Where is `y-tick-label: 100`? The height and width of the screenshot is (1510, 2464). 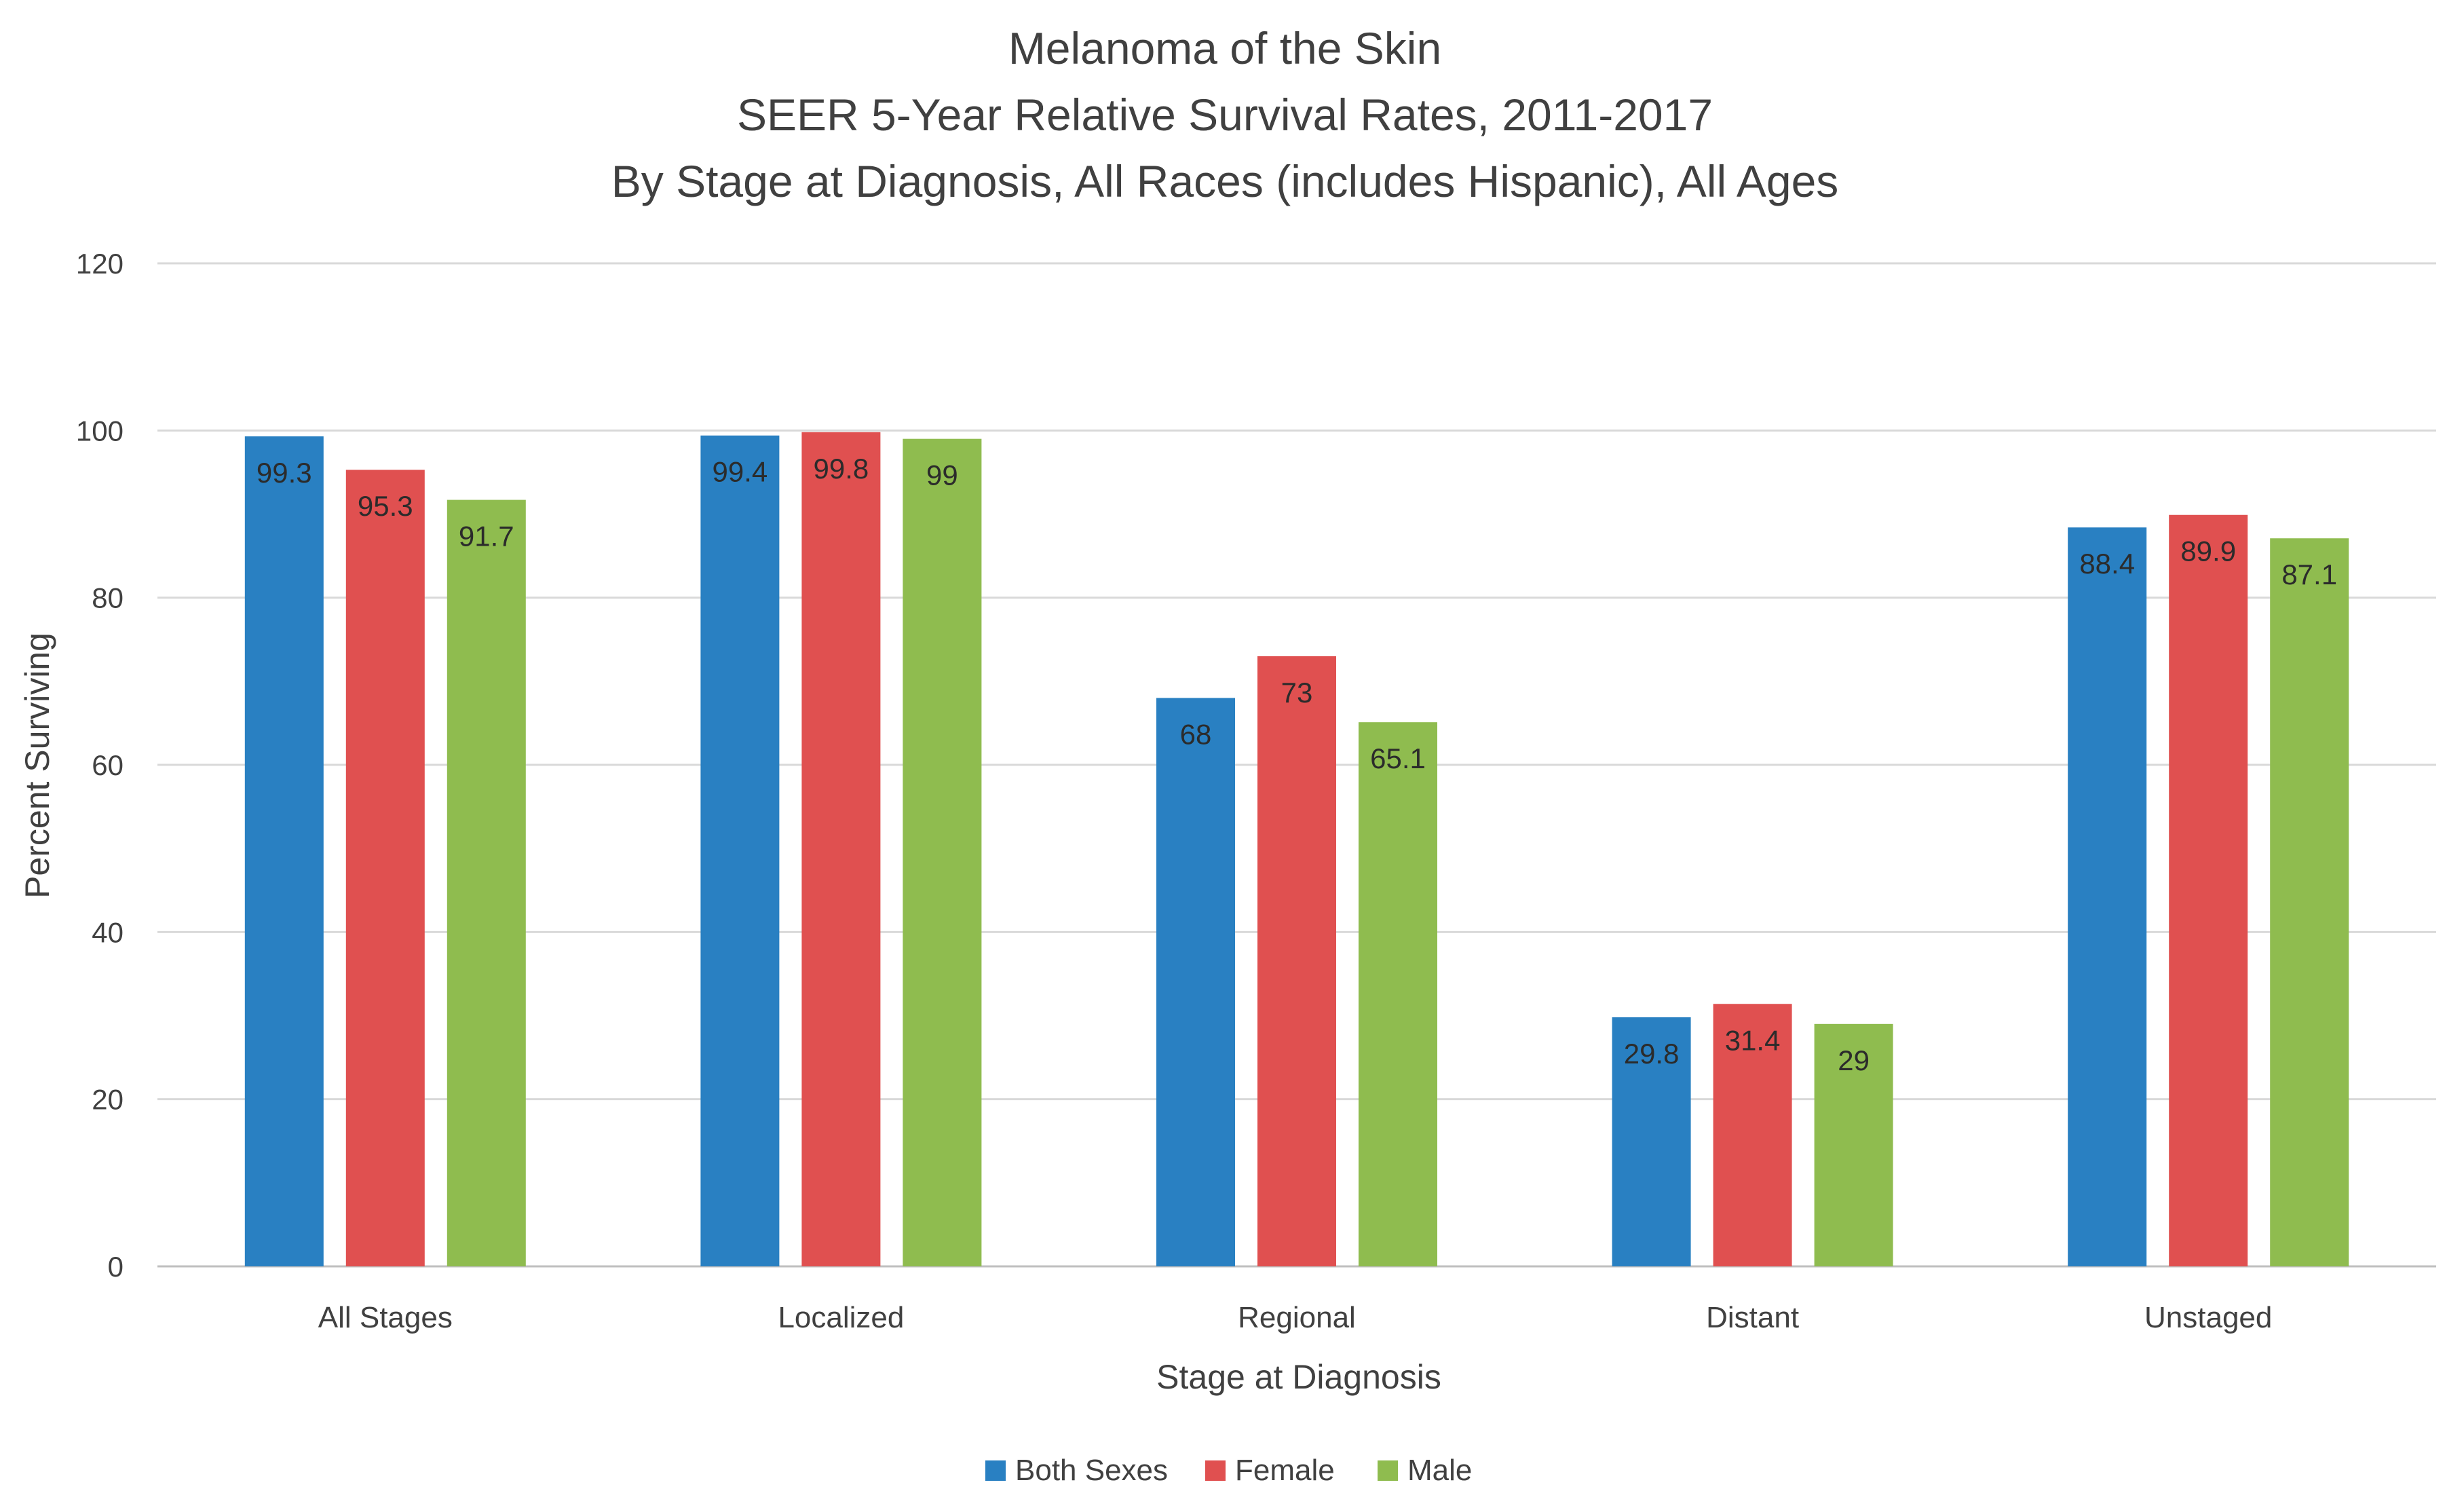
y-tick-label: 100 is located at coordinates (100, 431).